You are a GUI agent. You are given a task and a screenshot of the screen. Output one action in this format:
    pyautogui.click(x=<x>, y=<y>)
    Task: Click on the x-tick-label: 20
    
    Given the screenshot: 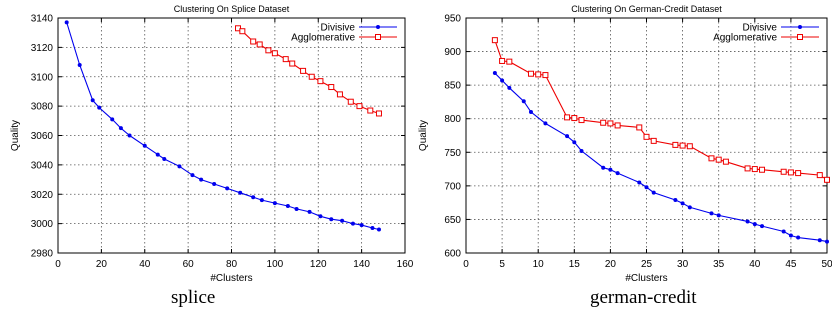 What is the action you would take?
    pyautogui.click(x=102, y=264)
    